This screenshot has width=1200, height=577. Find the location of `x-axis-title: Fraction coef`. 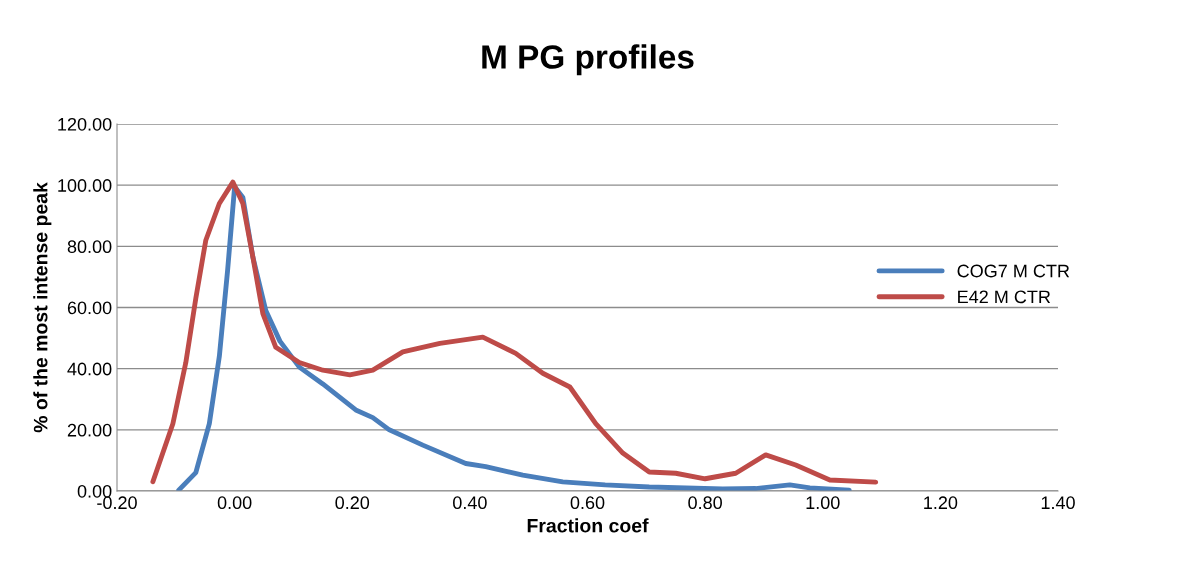

x-axis-title: Fraction coef is located at coordinates (588, 525).